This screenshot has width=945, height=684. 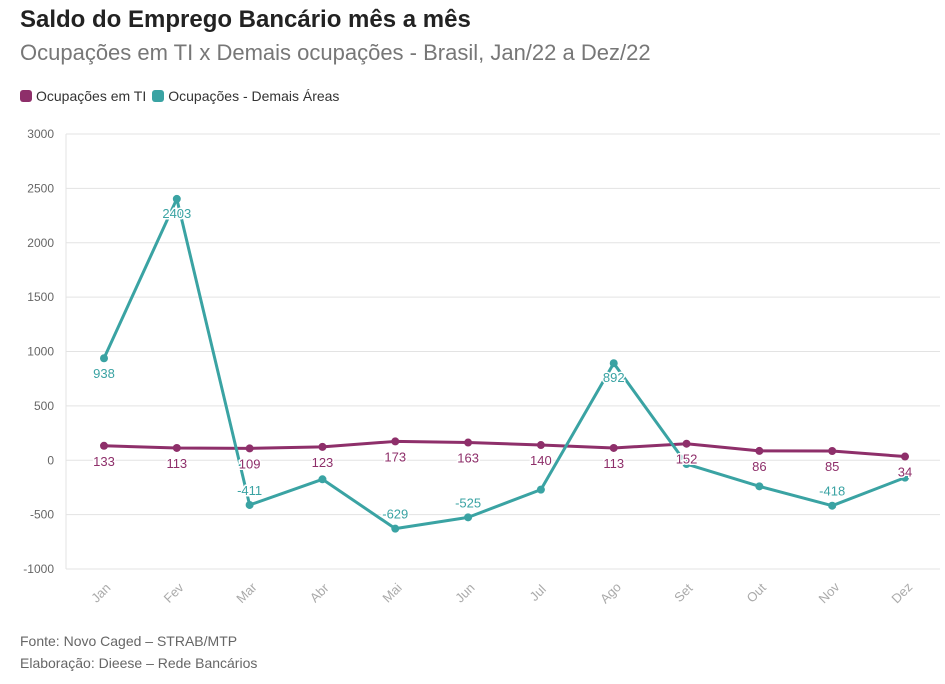 What do you see at coordinates (100, 592) in the screenshot?
I see `x-tick-label: Jan` at bounding box center [100, 592].